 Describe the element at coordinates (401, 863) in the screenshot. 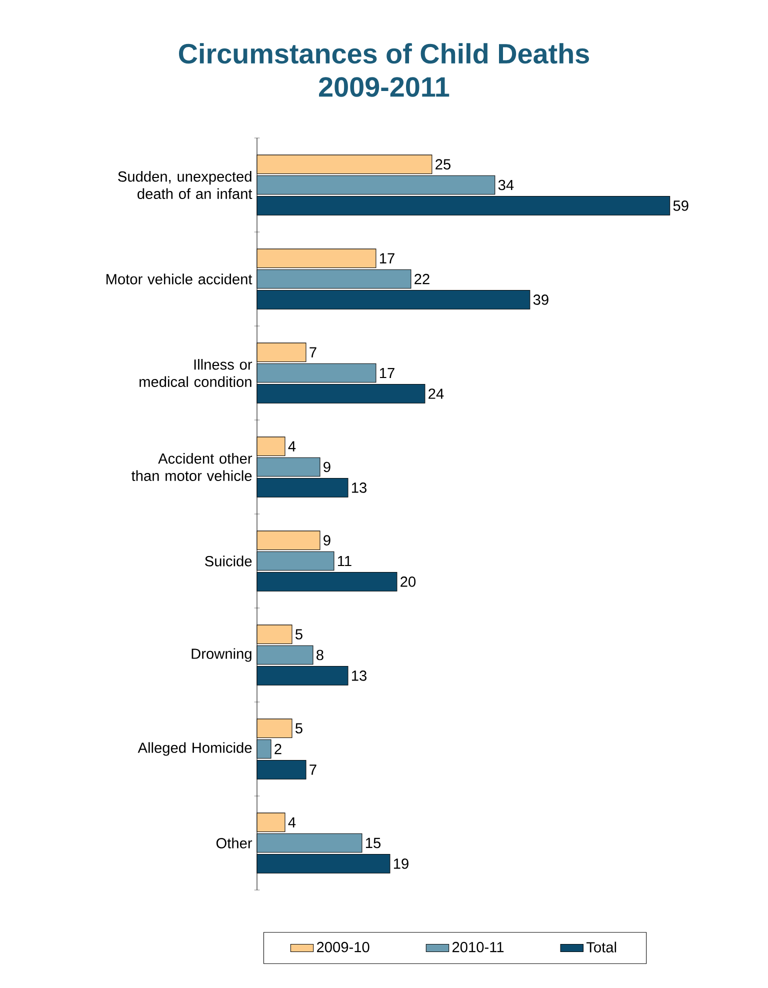

I see `data-label: 19` at that location.